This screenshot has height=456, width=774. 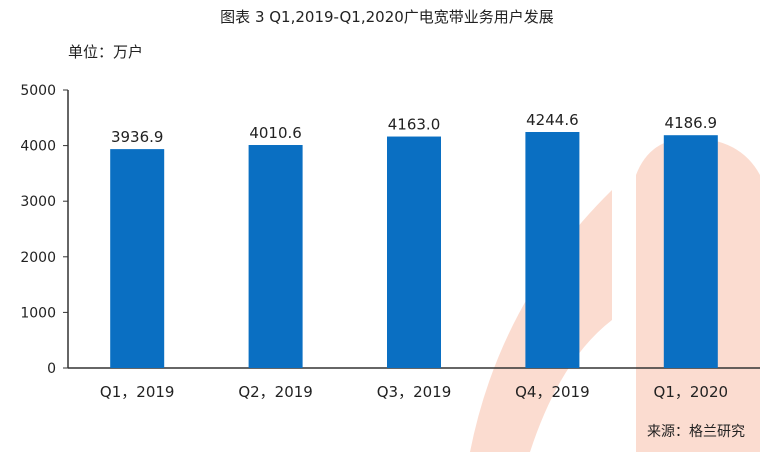 What do you see at coordinates (105, 52) in the screenshot?
I see `unit-label: 单位：万户` at bounding box center [105, 52].